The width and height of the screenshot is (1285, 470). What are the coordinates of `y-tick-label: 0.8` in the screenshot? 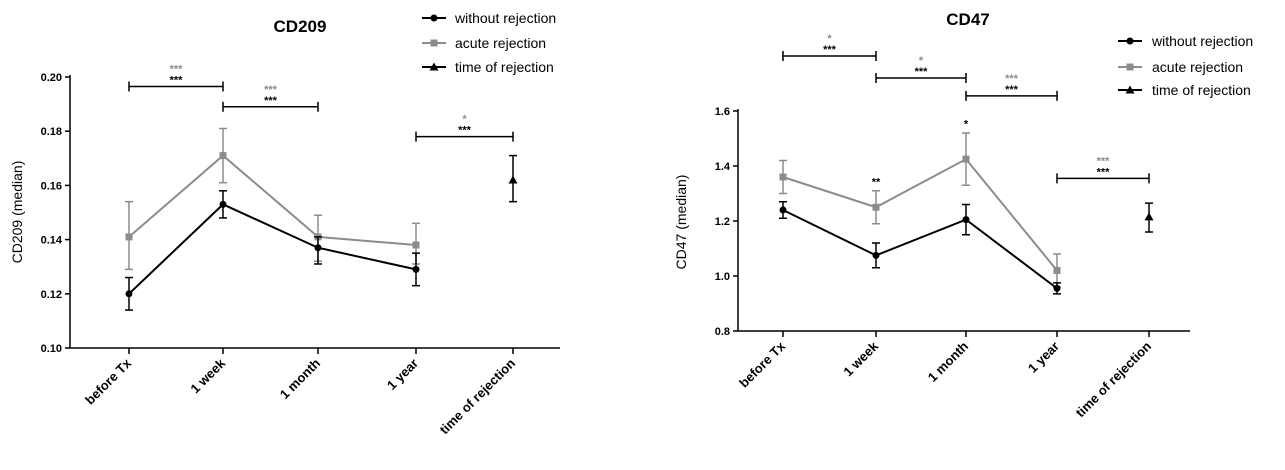 It's located at (722, 332).